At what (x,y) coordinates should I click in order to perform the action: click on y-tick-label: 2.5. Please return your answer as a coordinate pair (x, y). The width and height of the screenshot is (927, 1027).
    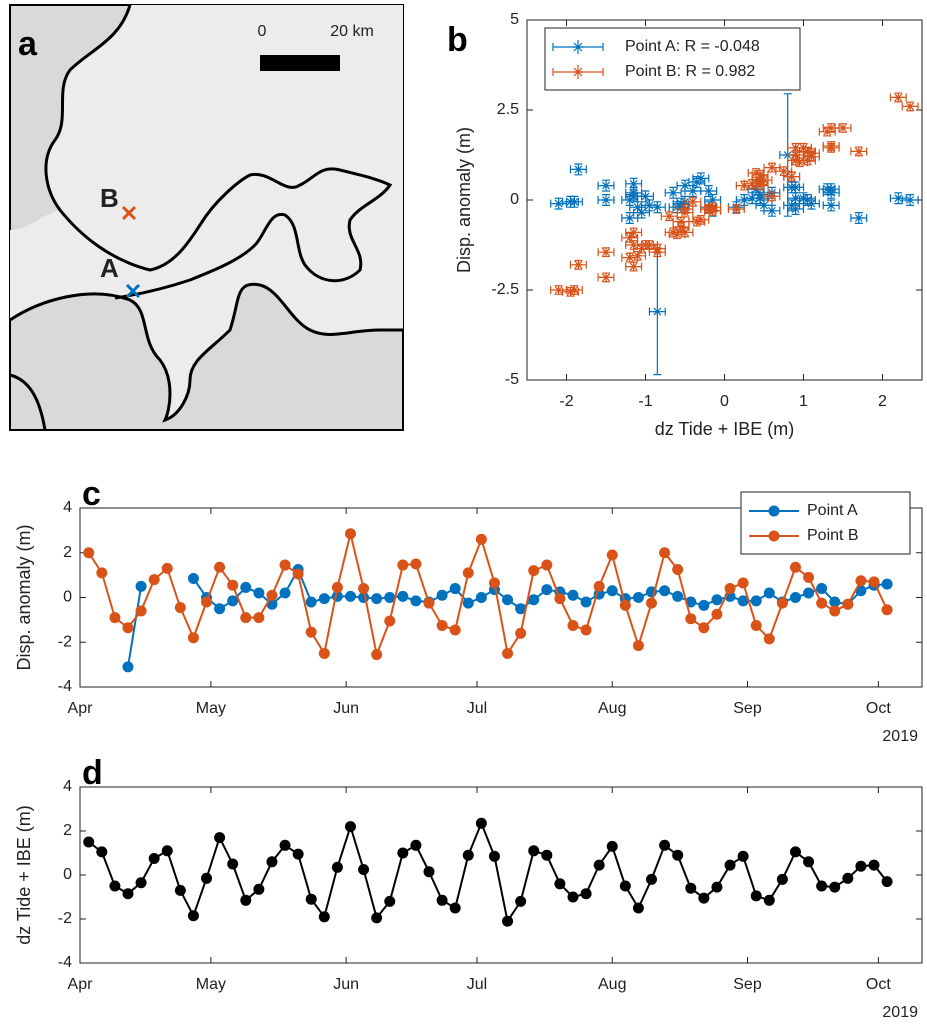
    Looking at the image, I should click on (508, 109).